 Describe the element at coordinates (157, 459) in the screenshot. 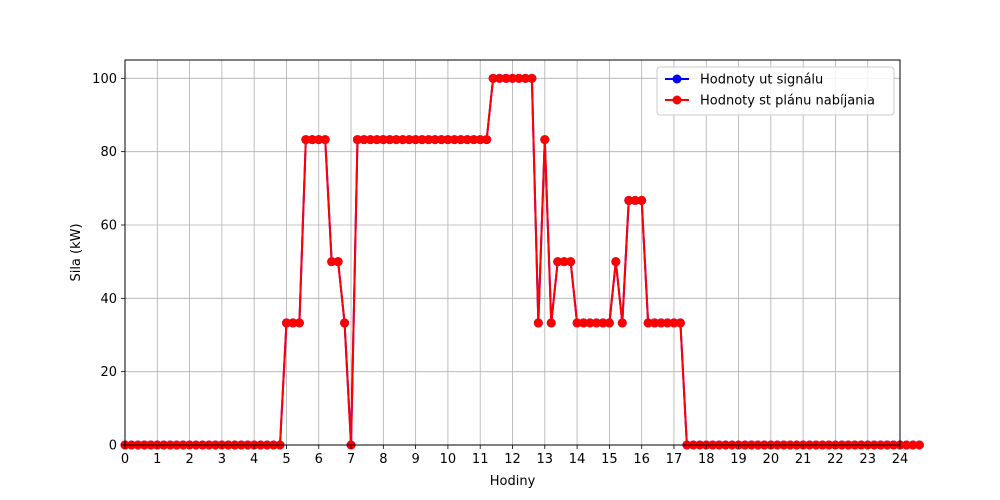

I see `x-tick-label: 1` at that location.